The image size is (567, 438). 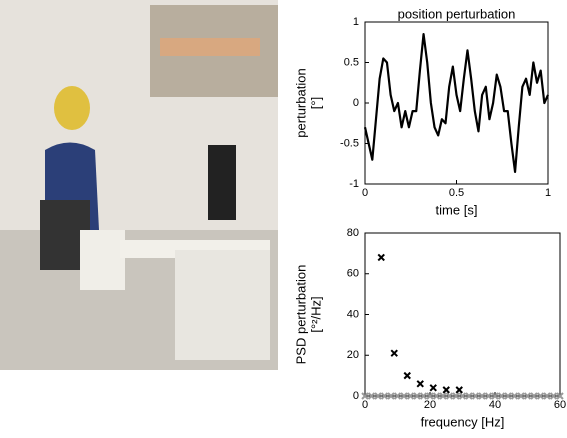 I want to click on y-axis-label: [°], so click(x=315, y=103).